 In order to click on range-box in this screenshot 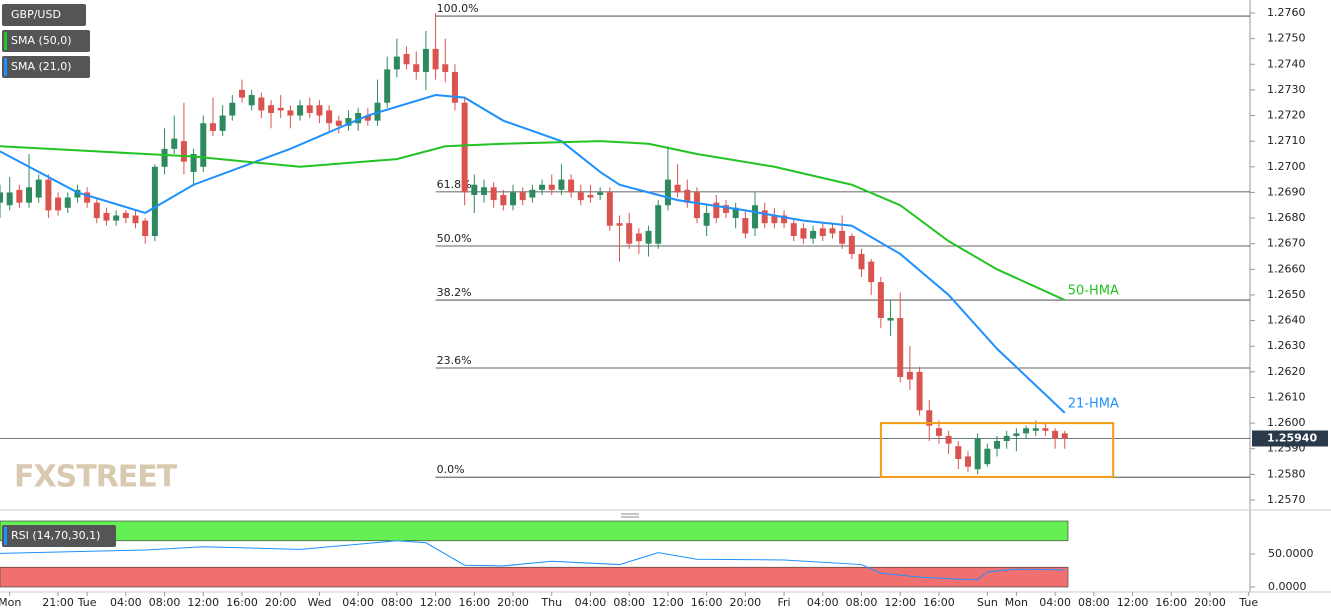, I will do `click(997, 450)`.